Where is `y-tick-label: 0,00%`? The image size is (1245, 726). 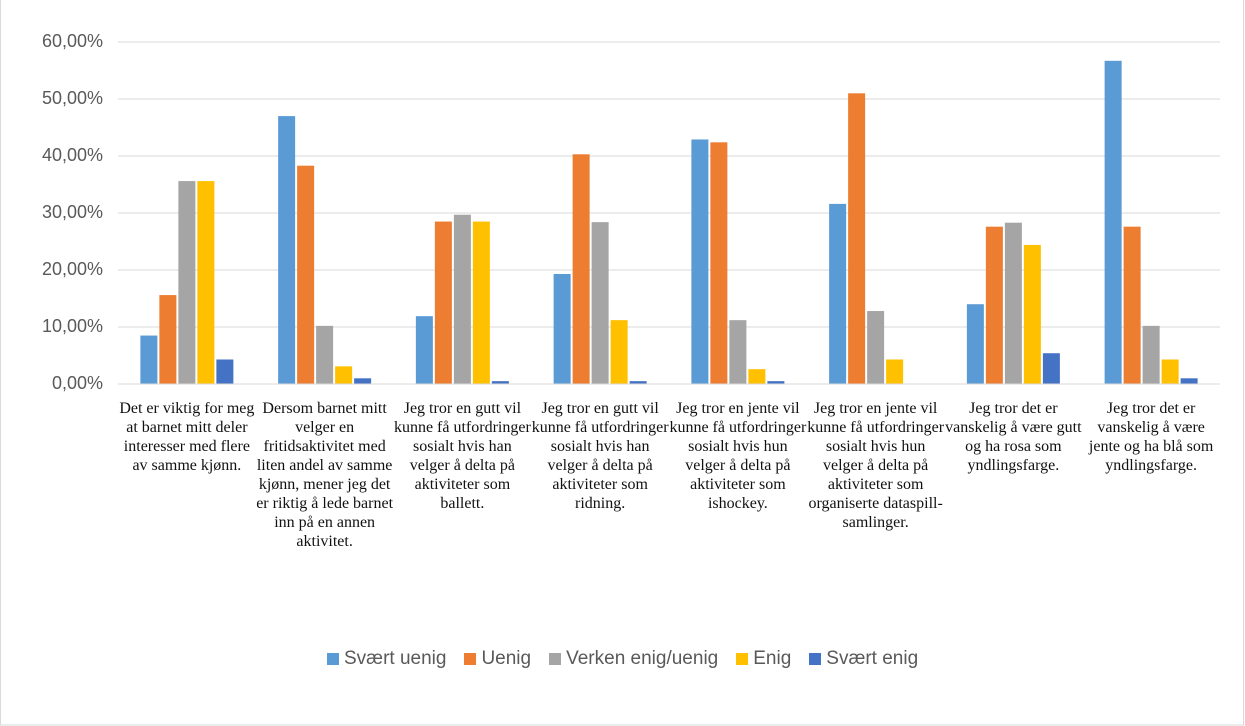 y-tick-label: 0,00% is located at coordinates (77, 383).